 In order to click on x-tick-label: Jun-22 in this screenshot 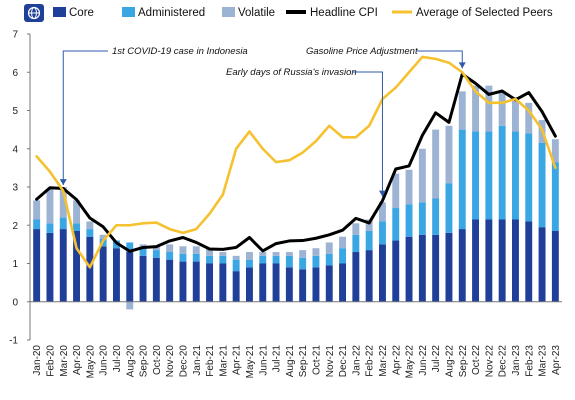, I will do `click(423, 360)`.